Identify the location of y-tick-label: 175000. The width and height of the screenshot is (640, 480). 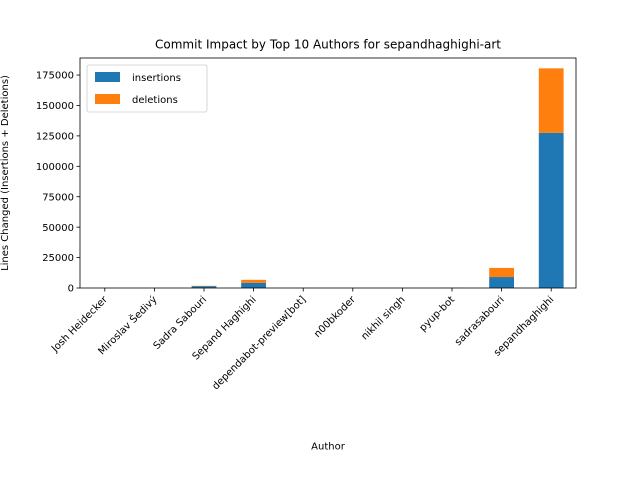
(55, 76).